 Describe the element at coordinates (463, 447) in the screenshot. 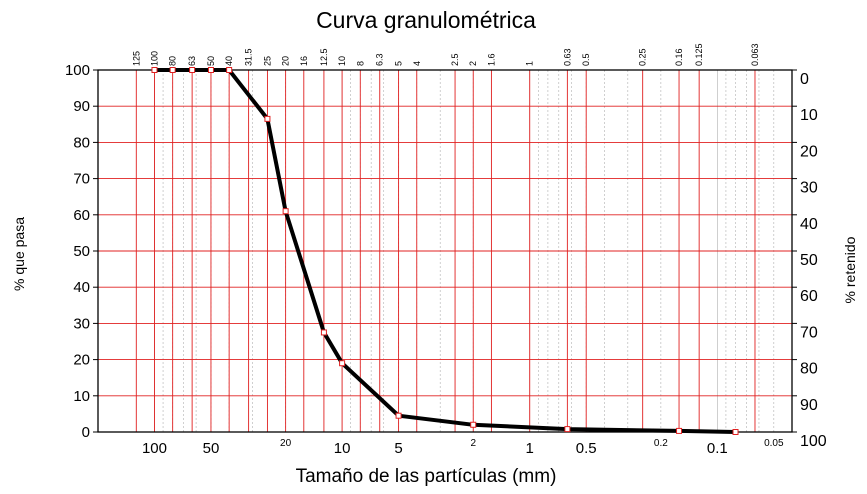

I see `x-axis-ticks: 100 50 20 10 5 2 1 0.5 0.2 0.1 0.05` at that location.